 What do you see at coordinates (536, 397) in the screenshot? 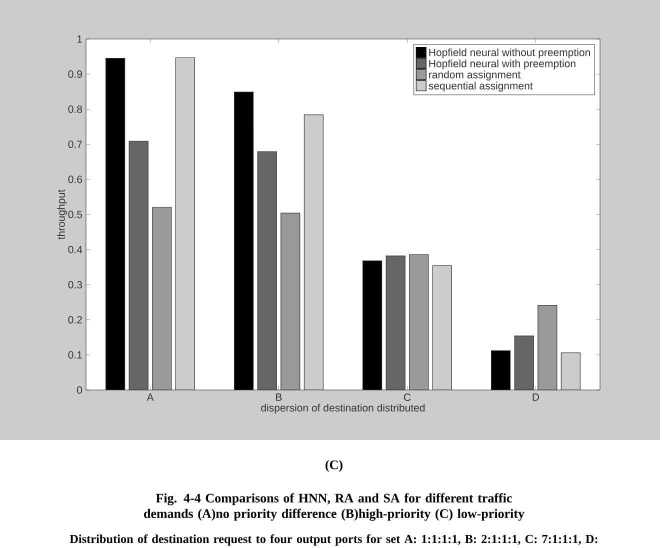
I see `x-tick-label: D` at bounding box center [536, 397].